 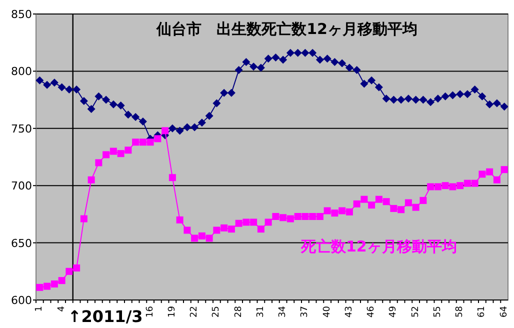 I want to click on y-tick-label: 800, so click(x=21, y=71).